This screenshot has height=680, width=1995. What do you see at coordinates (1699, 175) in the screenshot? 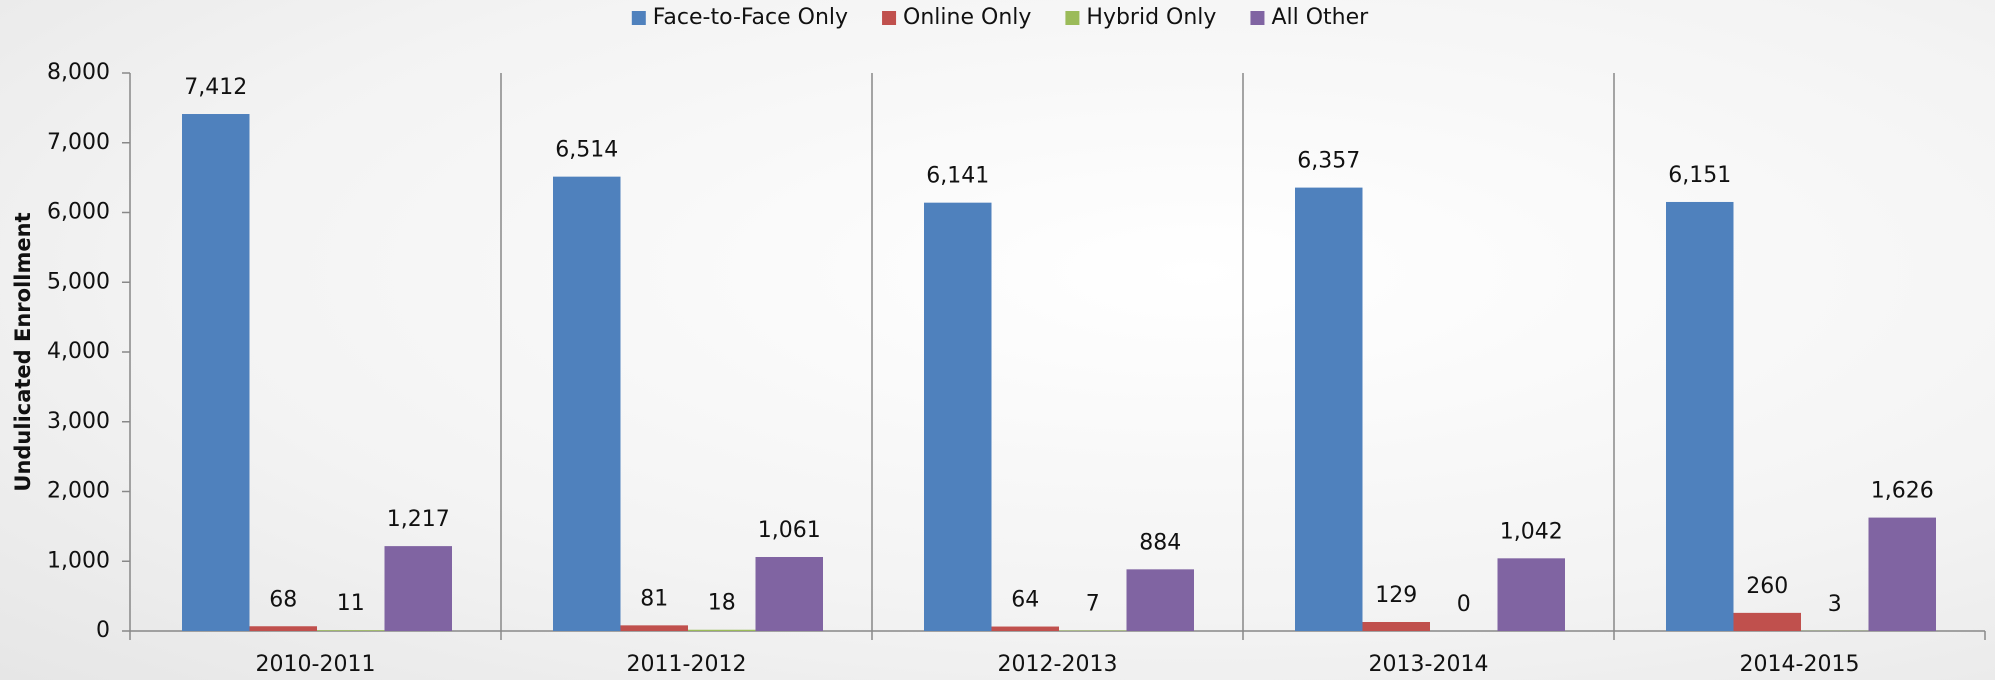
I see `data-label: 6,151` at bounding box center [1699, 175].